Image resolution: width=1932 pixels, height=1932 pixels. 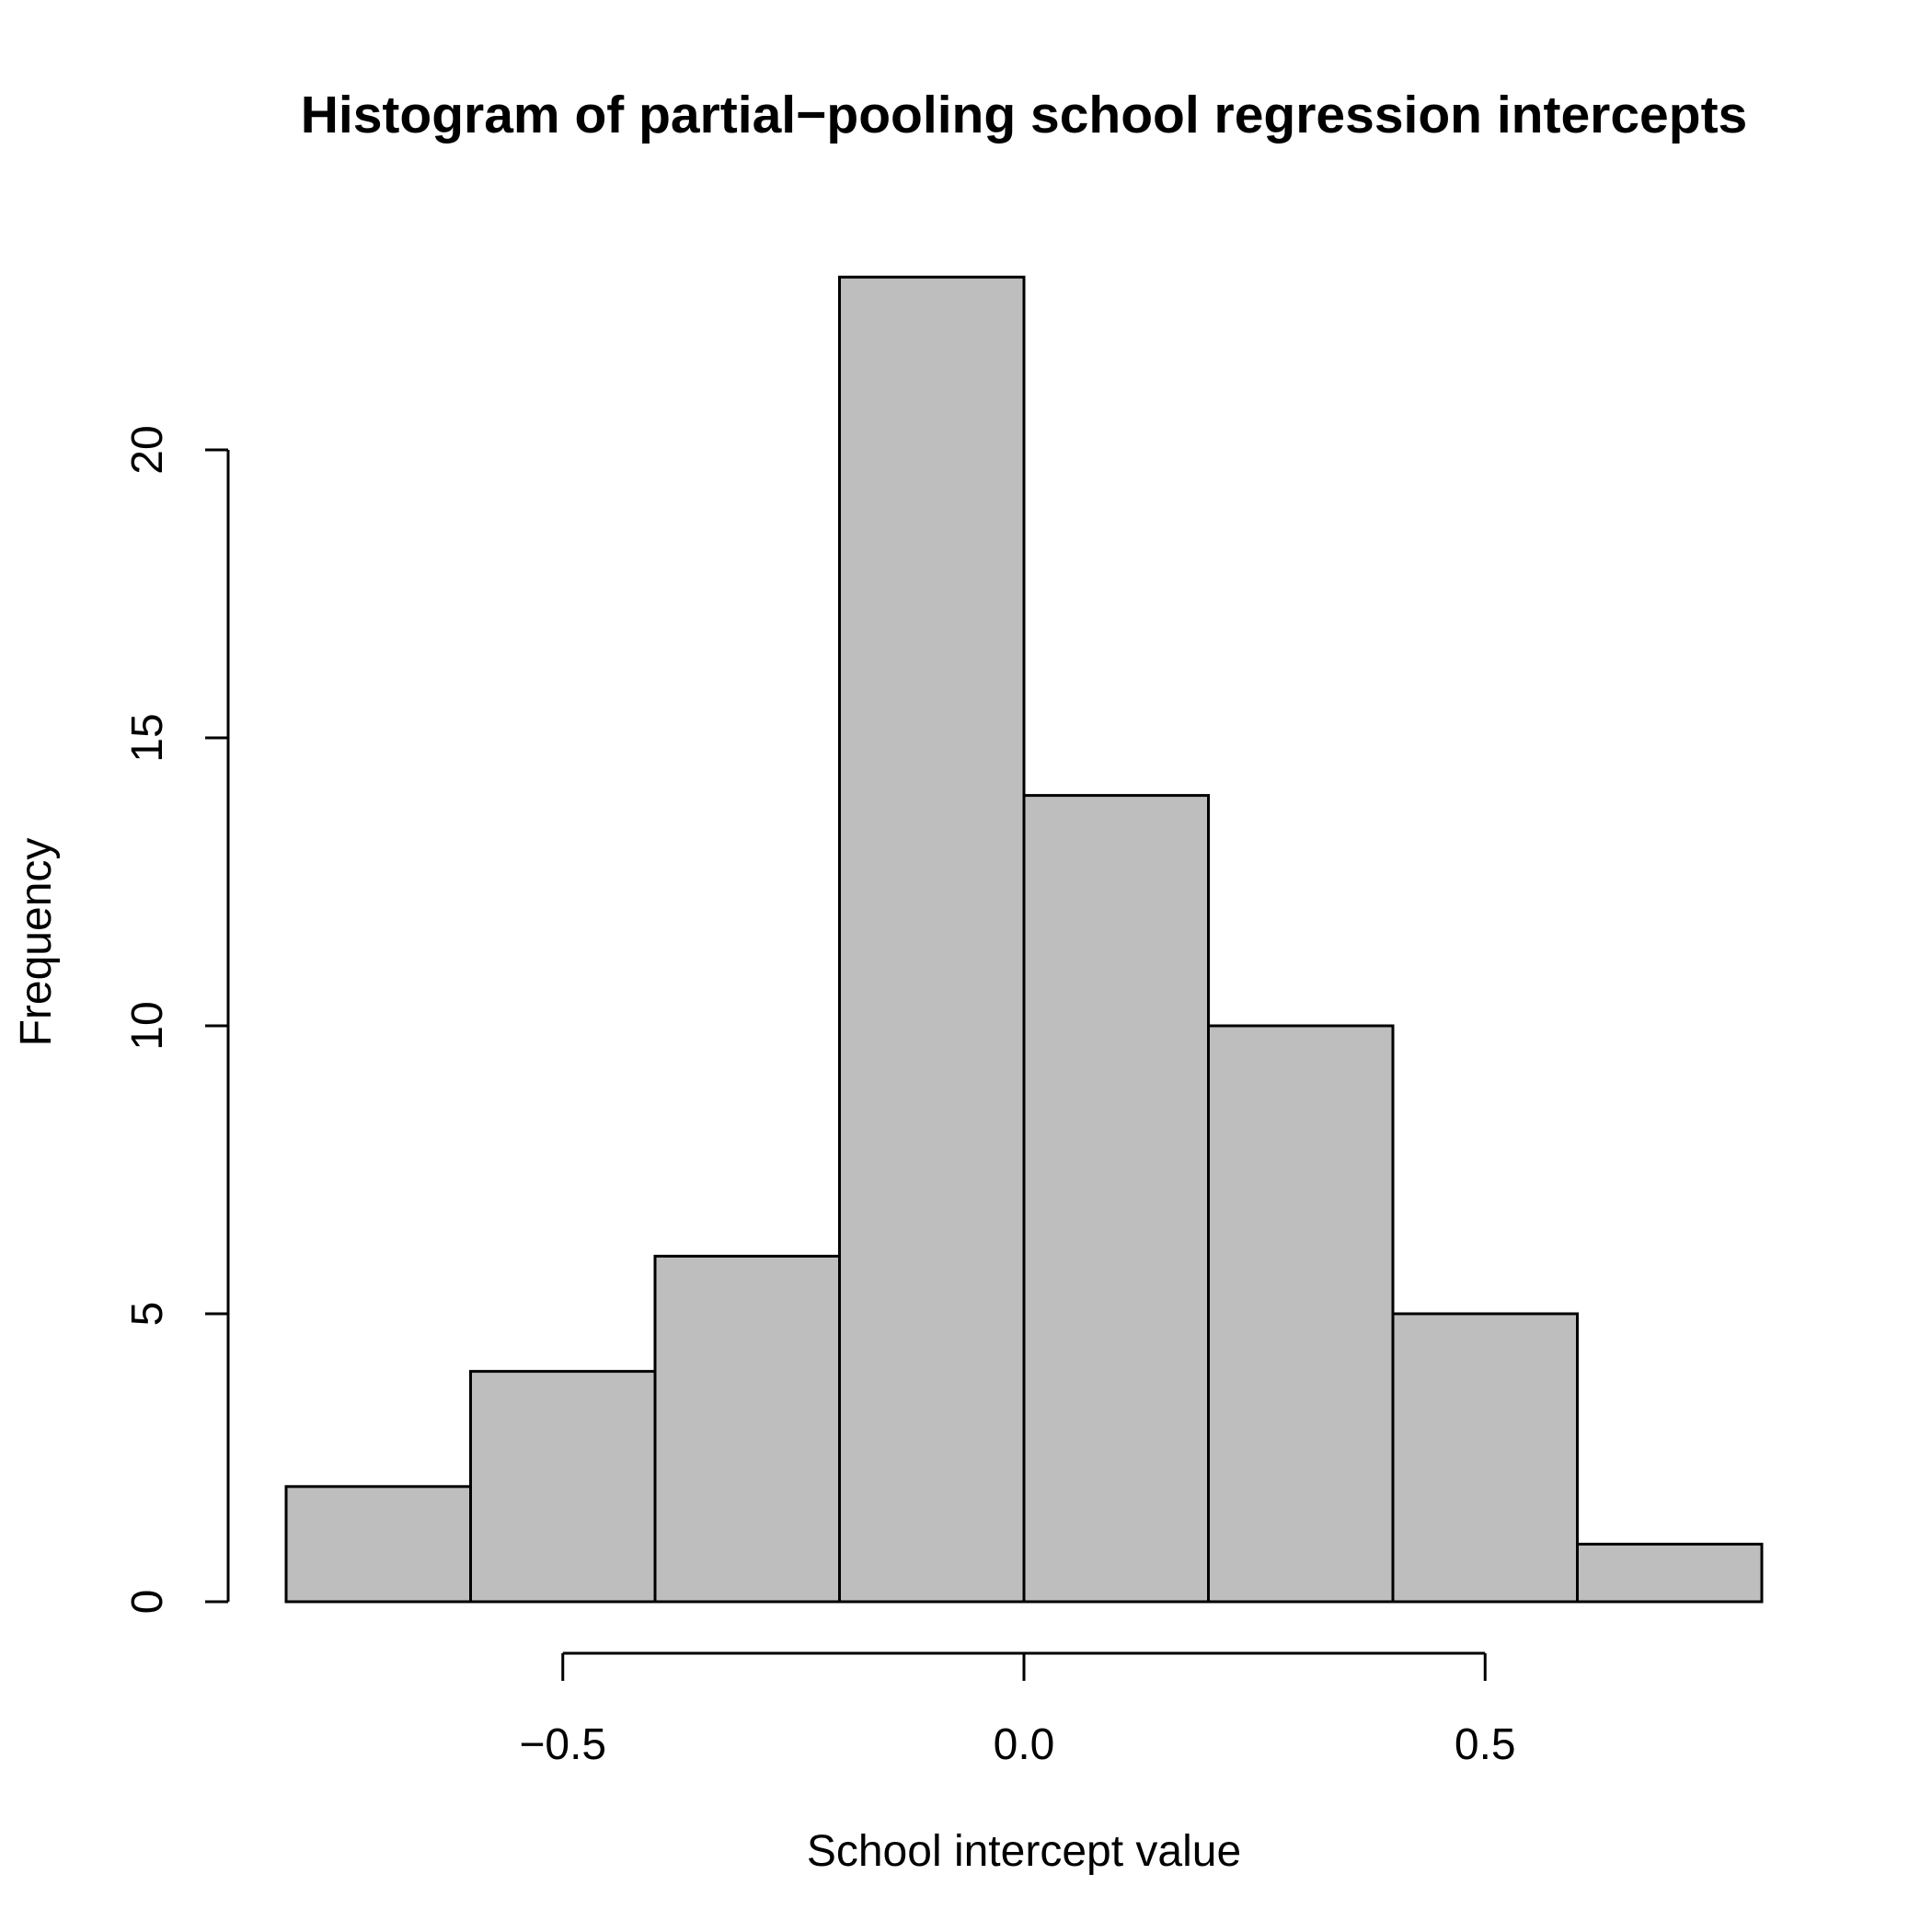 What do you see at coordinates (147, 1602) in the screenshot?
I see `y-tick-label: 0` at bounding box center [147, 1602].